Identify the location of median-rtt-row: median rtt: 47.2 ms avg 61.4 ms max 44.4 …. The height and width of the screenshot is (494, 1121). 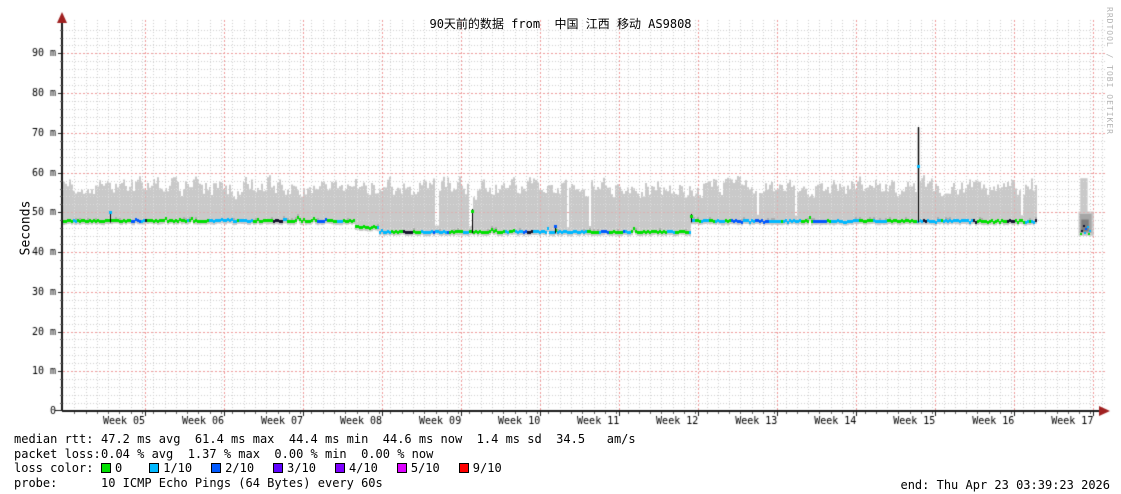
(325, 439).